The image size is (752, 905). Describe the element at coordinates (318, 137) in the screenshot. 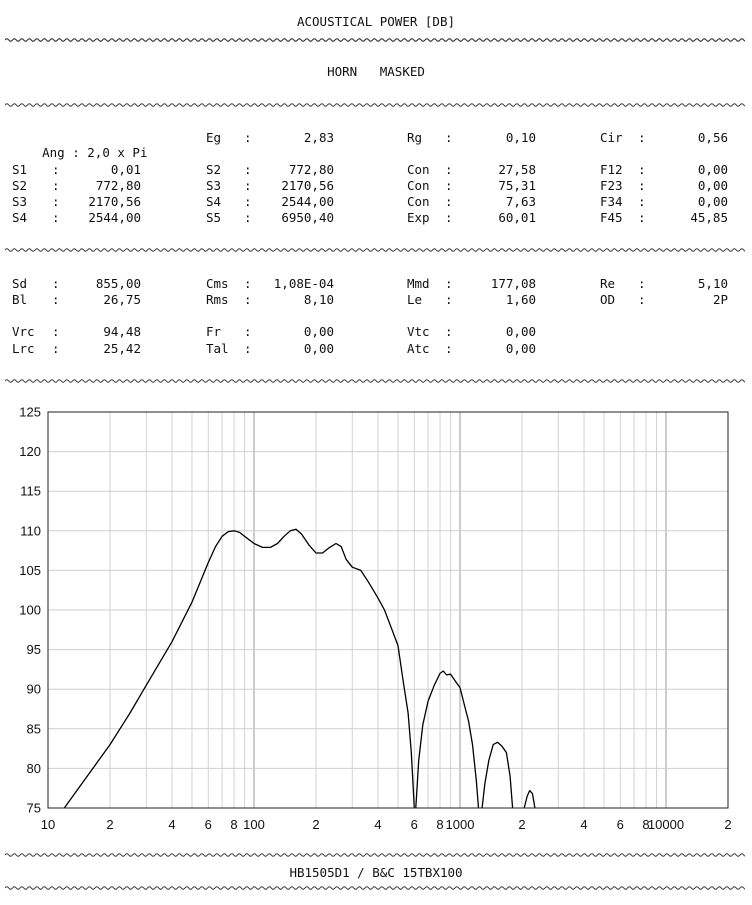

I see `param-value: 2,83` at that location.